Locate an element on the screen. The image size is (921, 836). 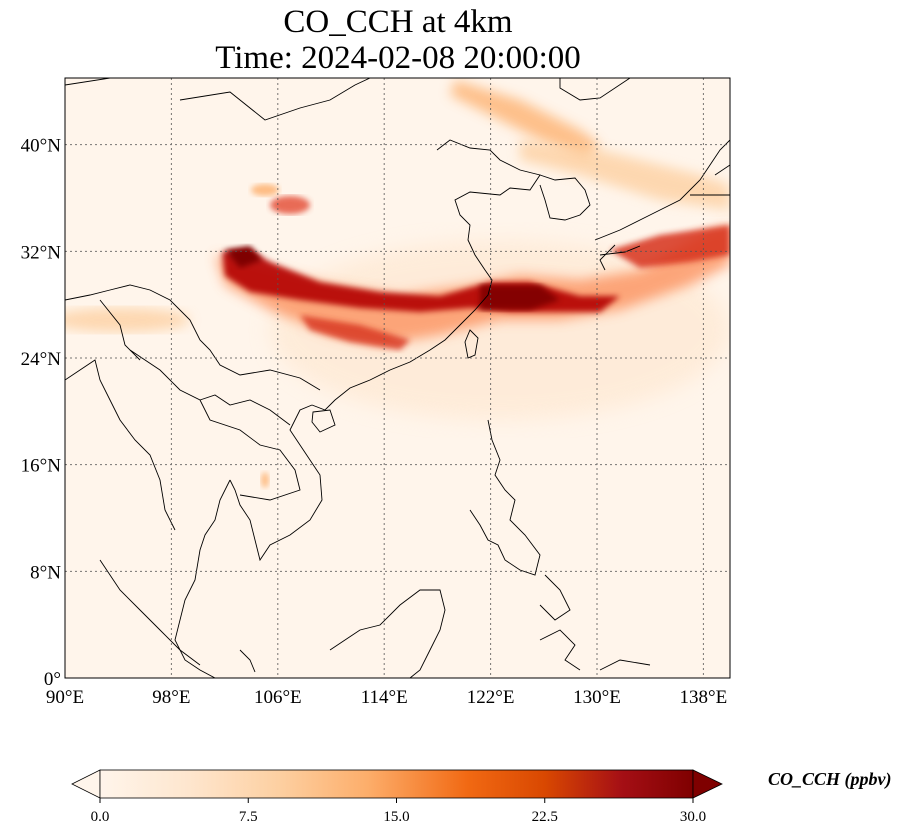
colorbar-tick-label: 15.0 is located at coordinates (396, 817).